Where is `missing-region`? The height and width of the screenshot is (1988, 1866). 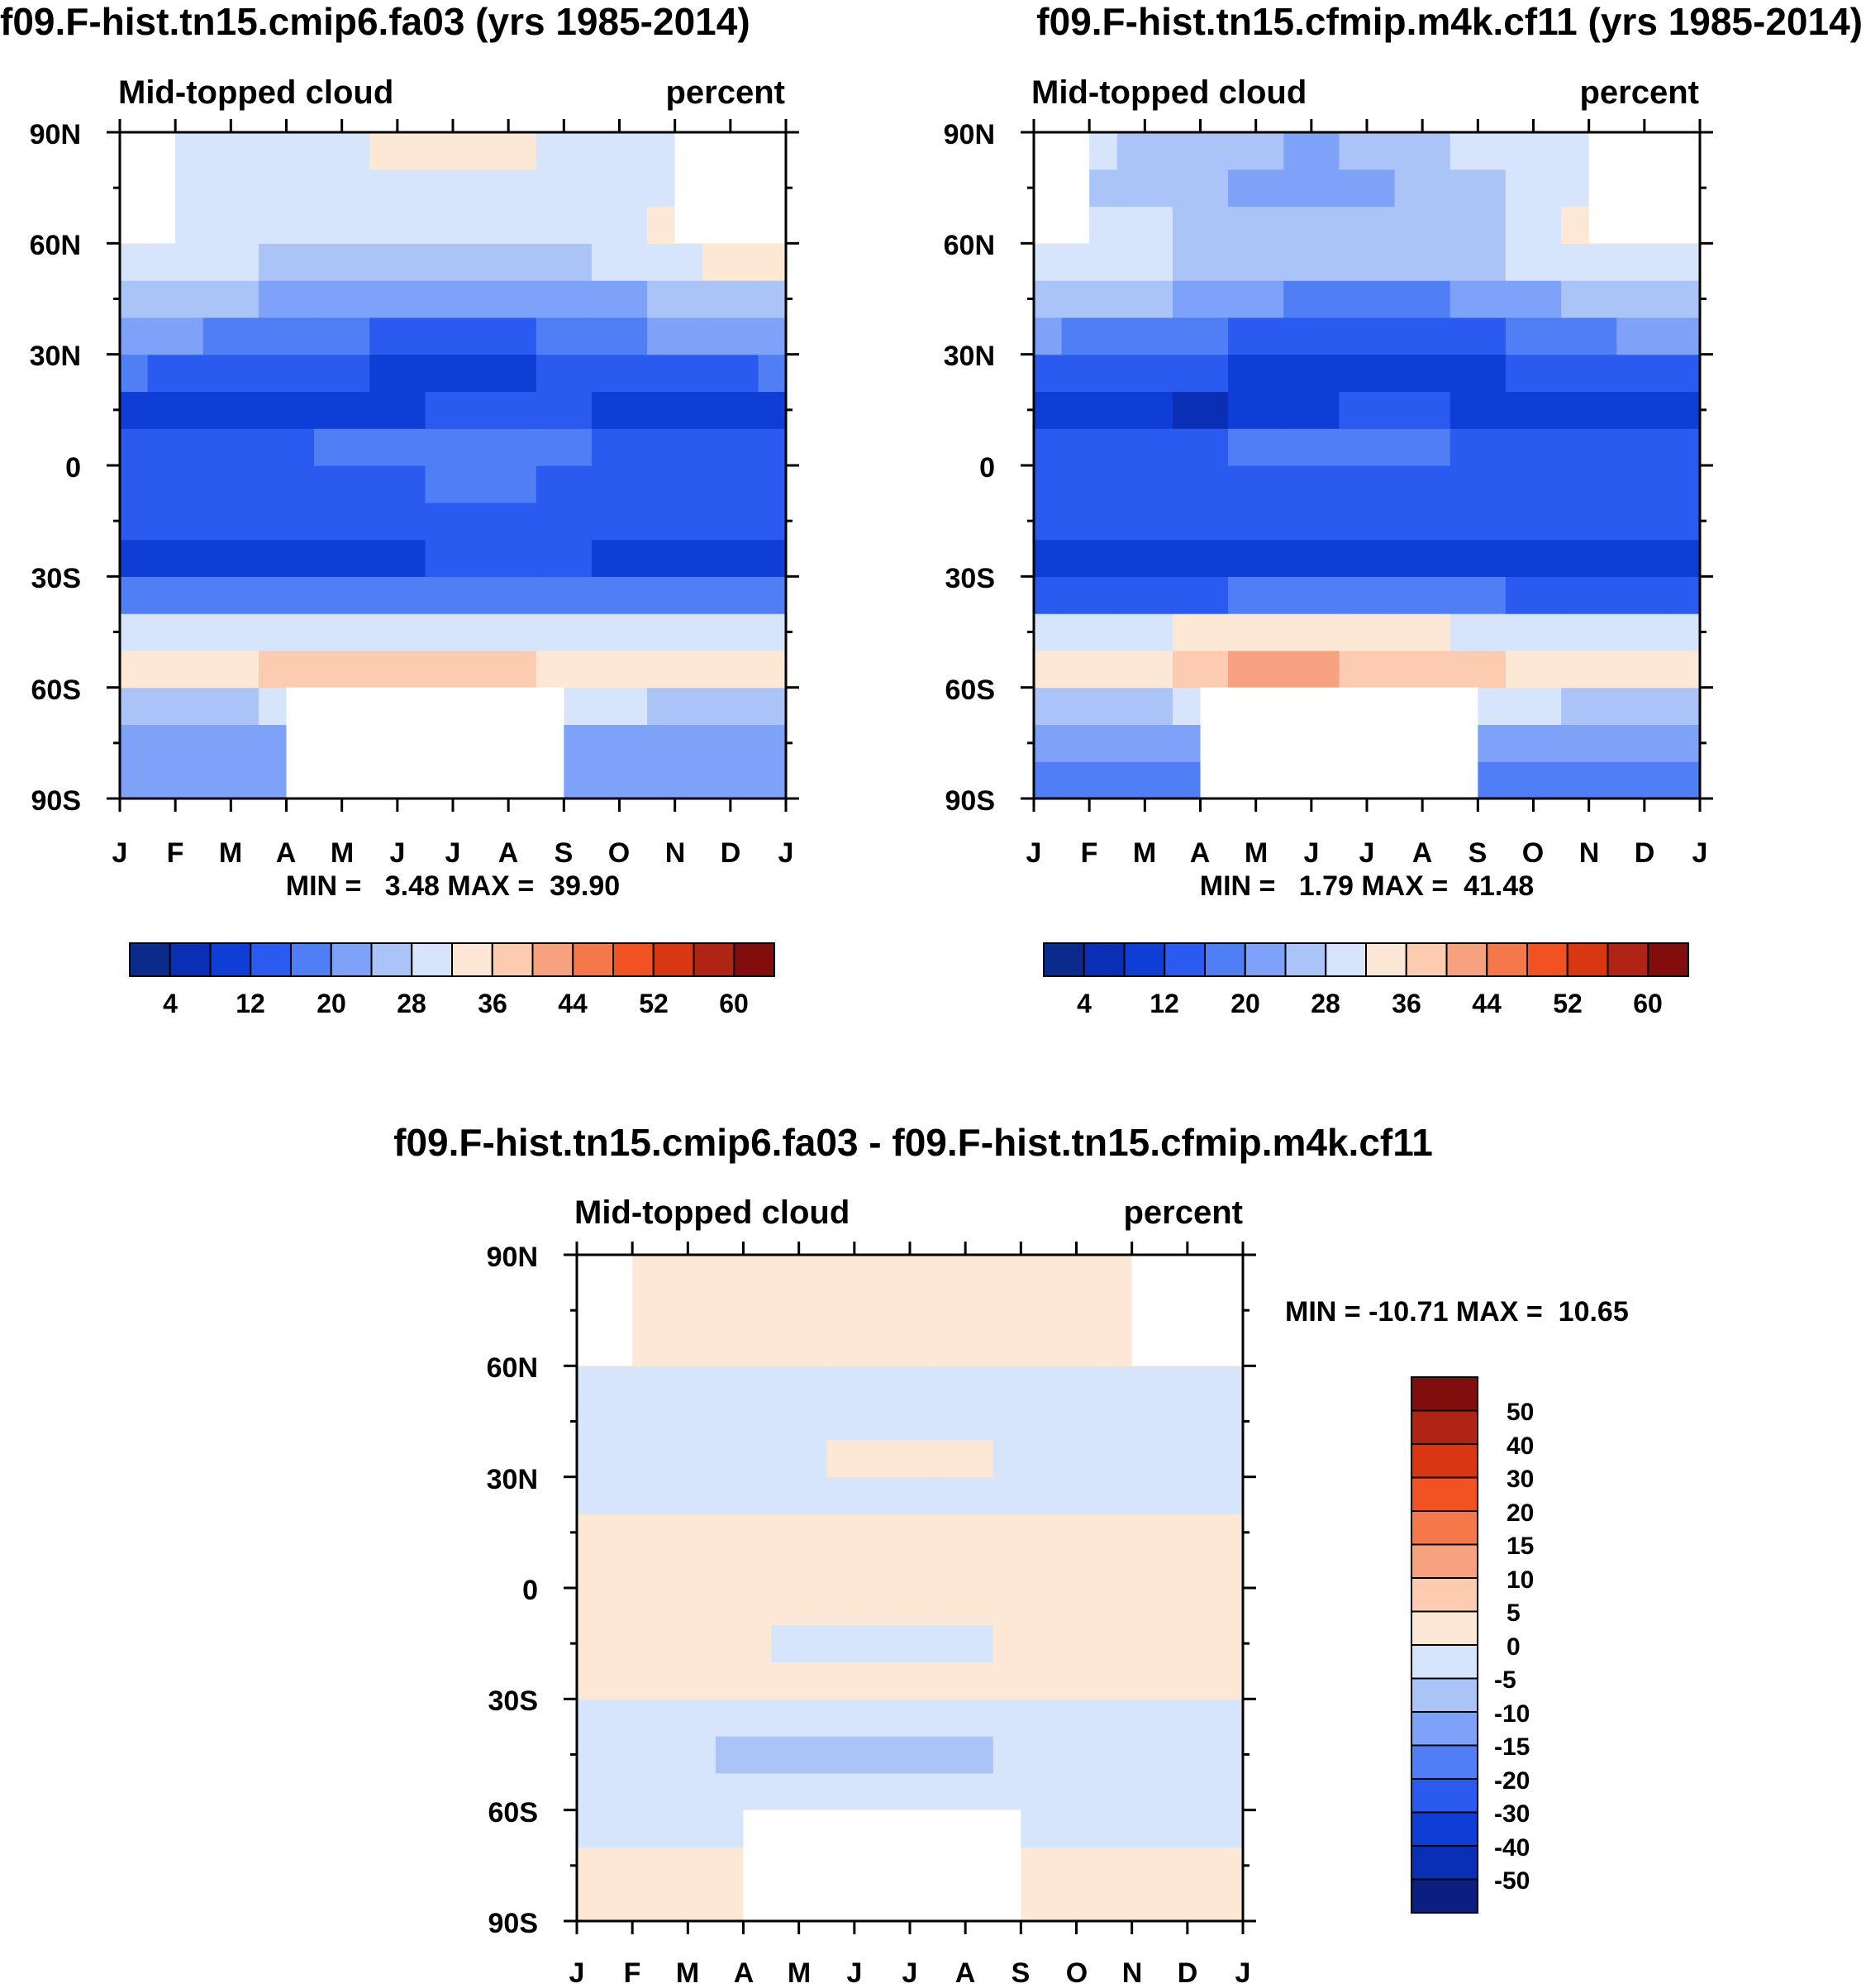 missing-region is located at coordinates (882, 1865).